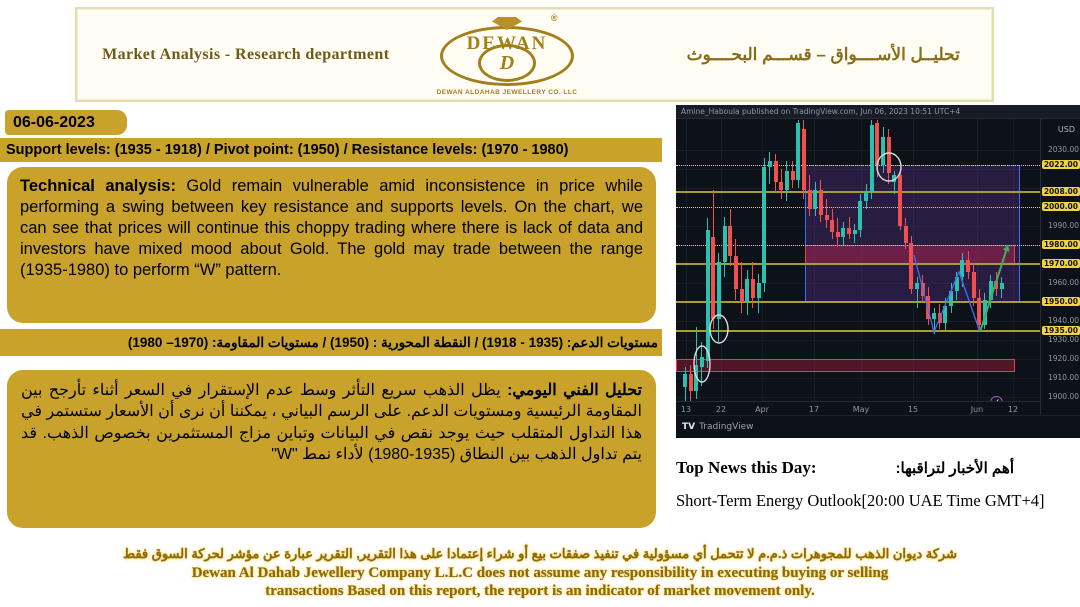 This screenshot has width=1080, height=607. Describe the element at coordinates (913, 409) in the screenshot. I see `time-label: 15` at that location.